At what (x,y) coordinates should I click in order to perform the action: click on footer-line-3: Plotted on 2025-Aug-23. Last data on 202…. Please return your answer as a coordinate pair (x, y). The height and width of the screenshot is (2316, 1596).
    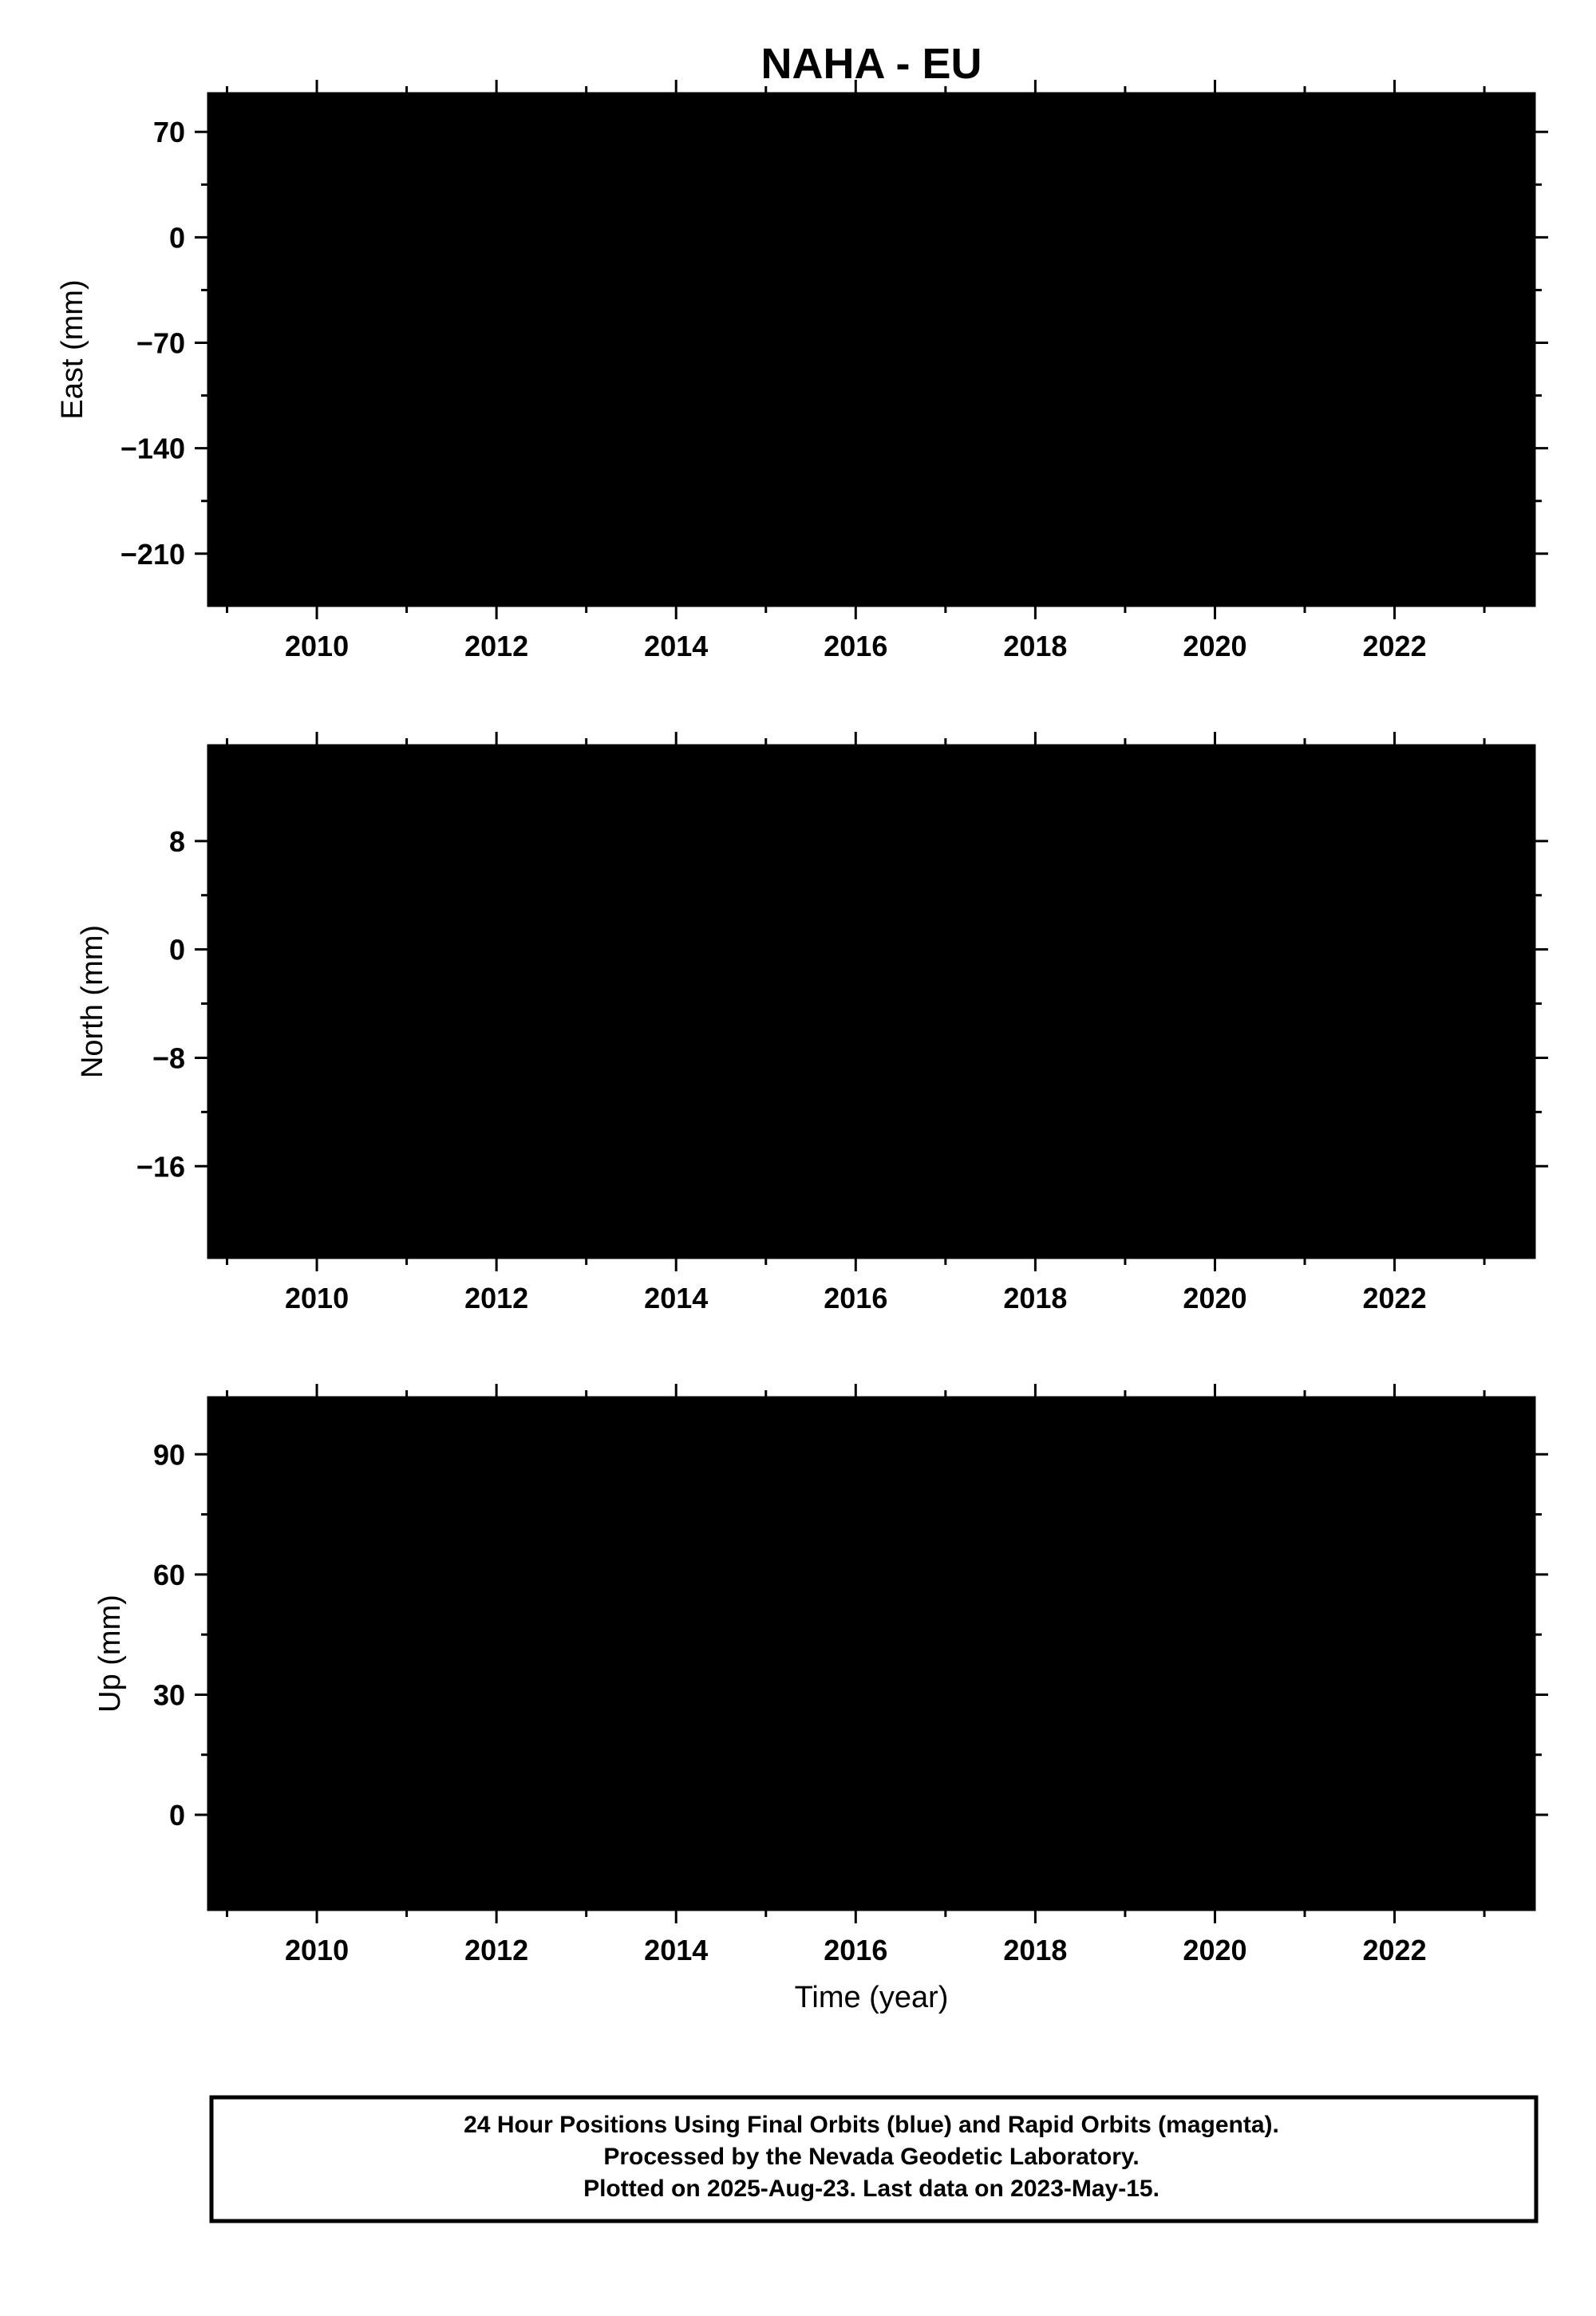
    Looking at the image, I should click on (871, 2189).